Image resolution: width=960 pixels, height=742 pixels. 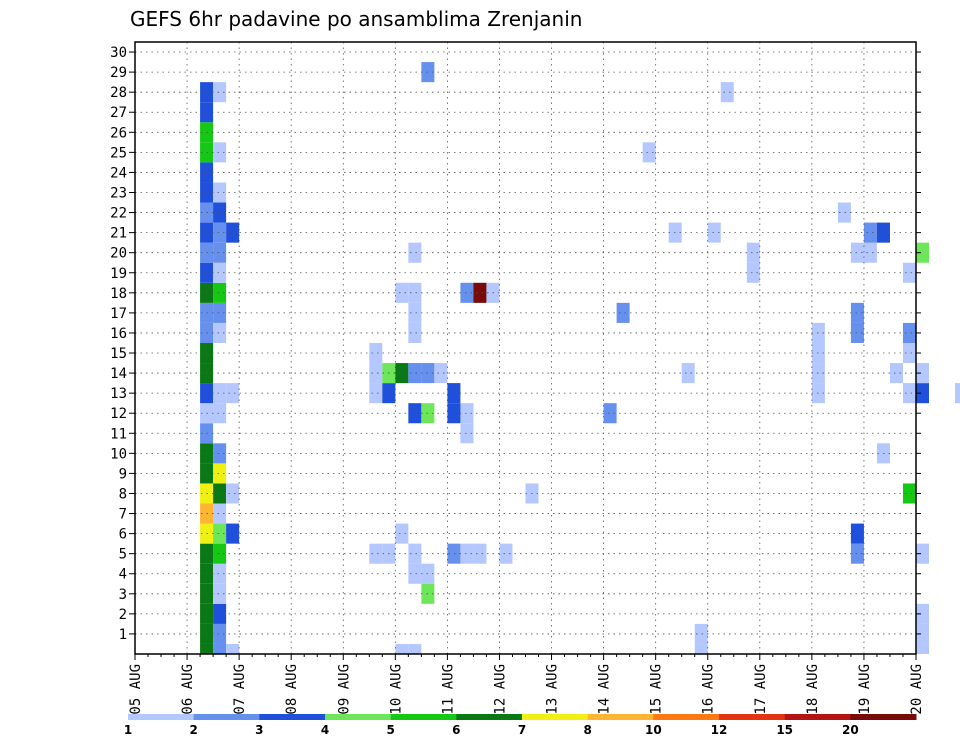 What do you see at coordinates (118, 294) in the screenshot?
I see `y-tick-label: 18` at bounding box center [118, 294].